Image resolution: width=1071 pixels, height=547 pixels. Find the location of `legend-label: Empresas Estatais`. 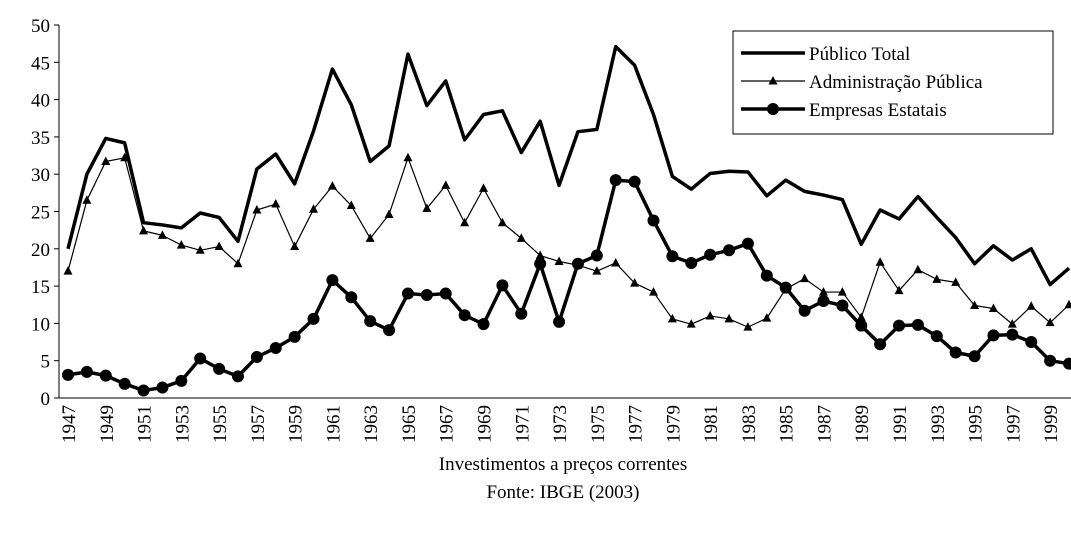

legend-label: Empresas Estatais is located at coordinates (878, 110).